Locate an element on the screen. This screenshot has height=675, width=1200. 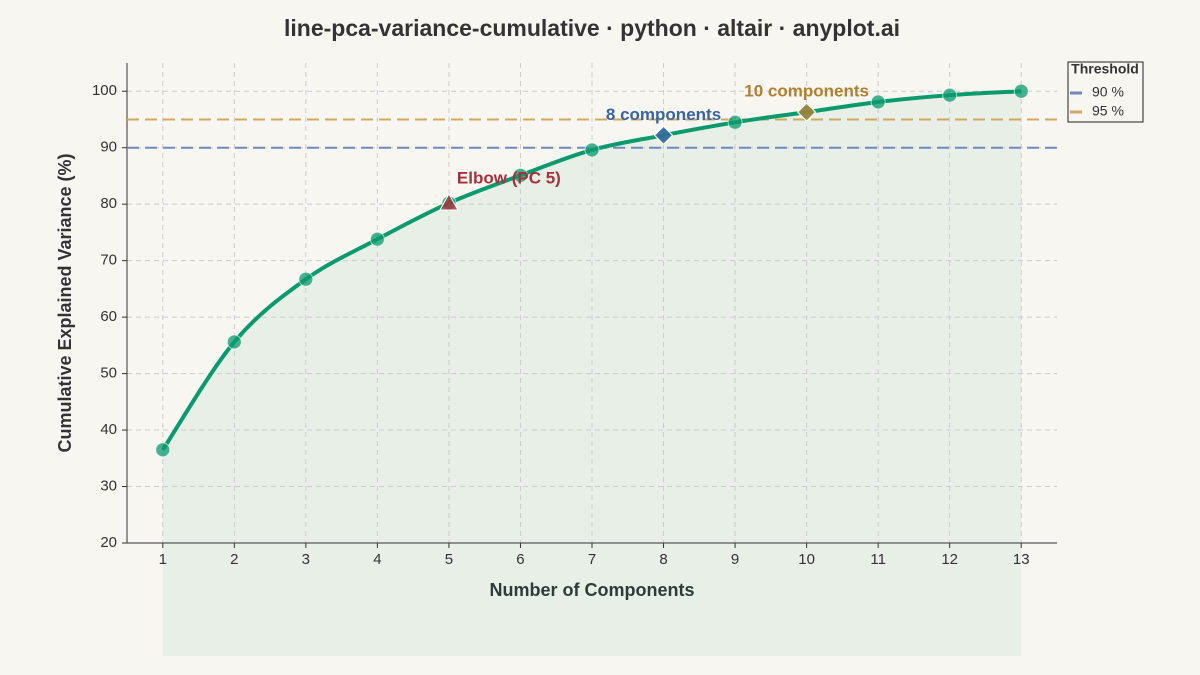
x-tick-label: 1 is located at coordinates (163, 559).